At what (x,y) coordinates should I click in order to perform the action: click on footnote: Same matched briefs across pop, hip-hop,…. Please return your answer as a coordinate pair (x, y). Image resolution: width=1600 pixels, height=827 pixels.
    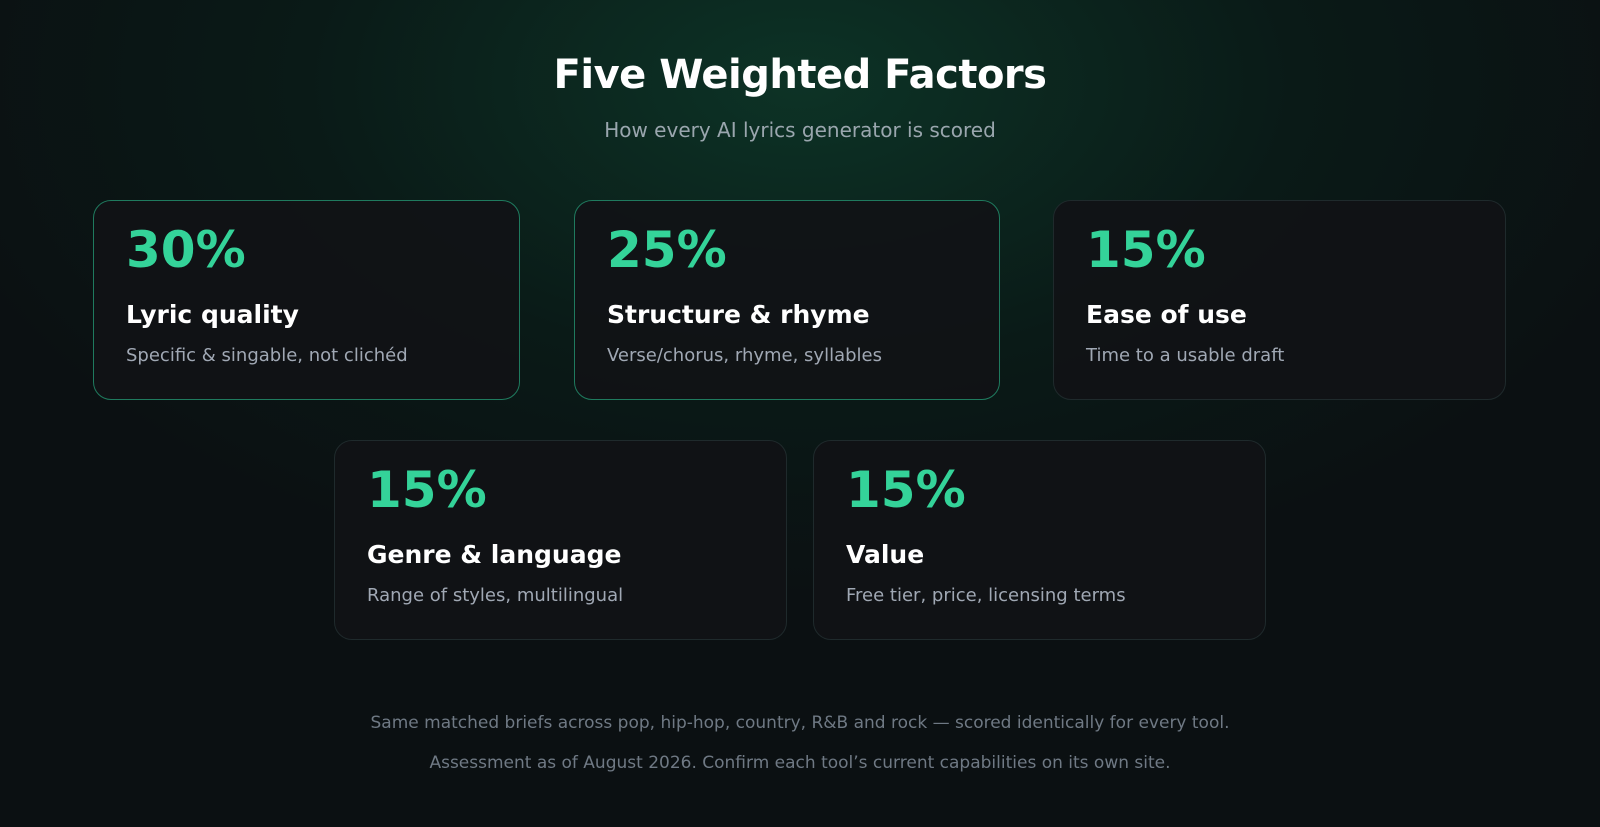
    Looking at the image, I should click on (800, 723).